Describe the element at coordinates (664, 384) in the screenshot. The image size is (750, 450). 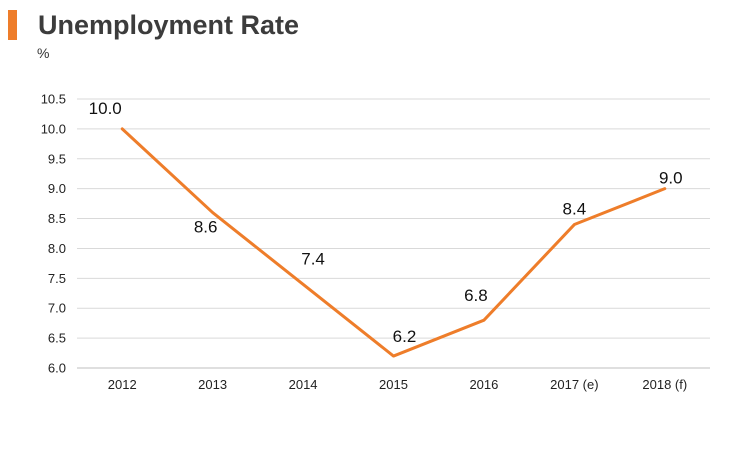
I see `x-tick-label: 2018 (f)` at that location.